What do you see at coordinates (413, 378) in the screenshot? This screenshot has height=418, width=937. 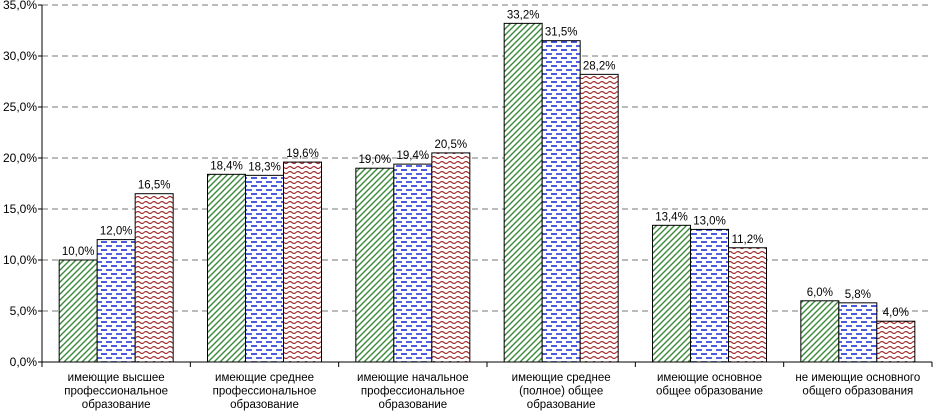 I see `x-category-label: имеющие начальное` at bounding box center [413, 378].